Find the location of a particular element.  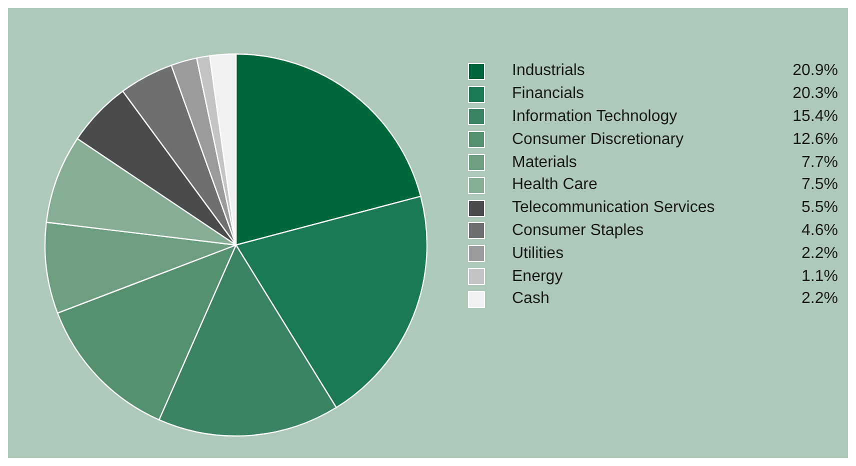

data-label: 7.5% is located at coordinates (820, 185).